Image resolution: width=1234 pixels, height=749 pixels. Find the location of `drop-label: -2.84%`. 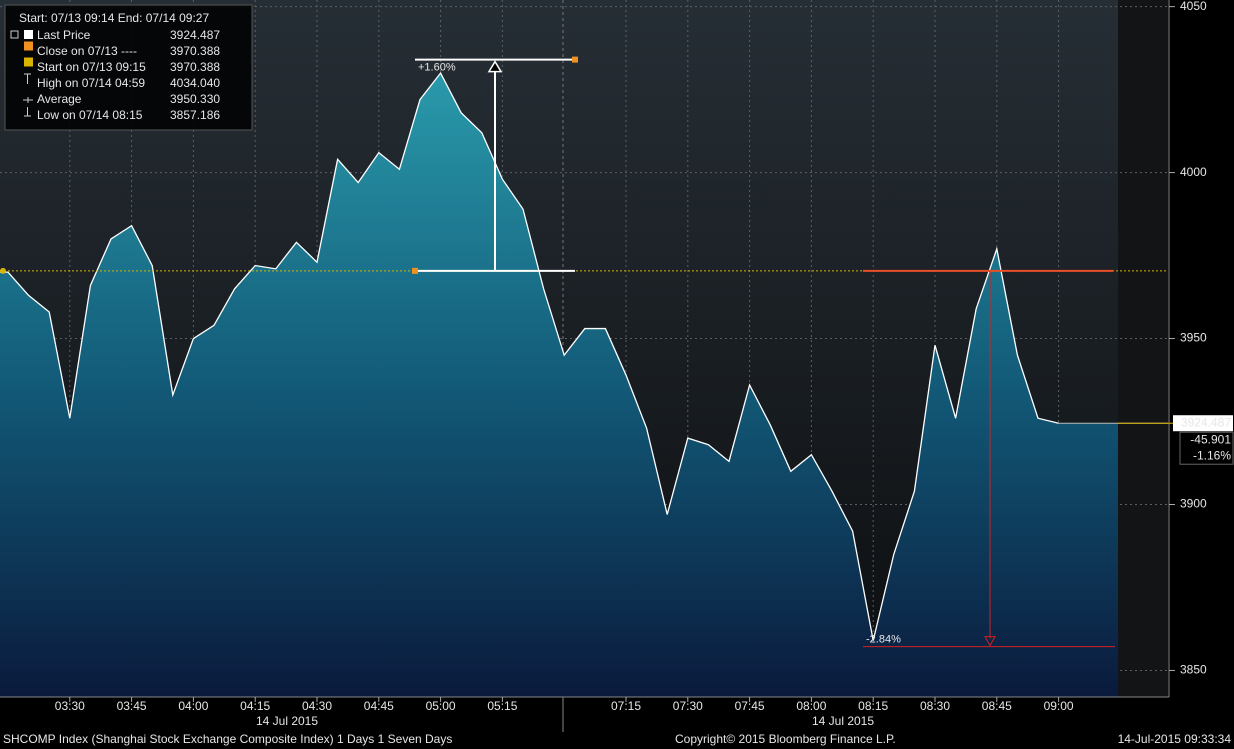

drop-label: -2.84% is located at coordinates (883, 640).